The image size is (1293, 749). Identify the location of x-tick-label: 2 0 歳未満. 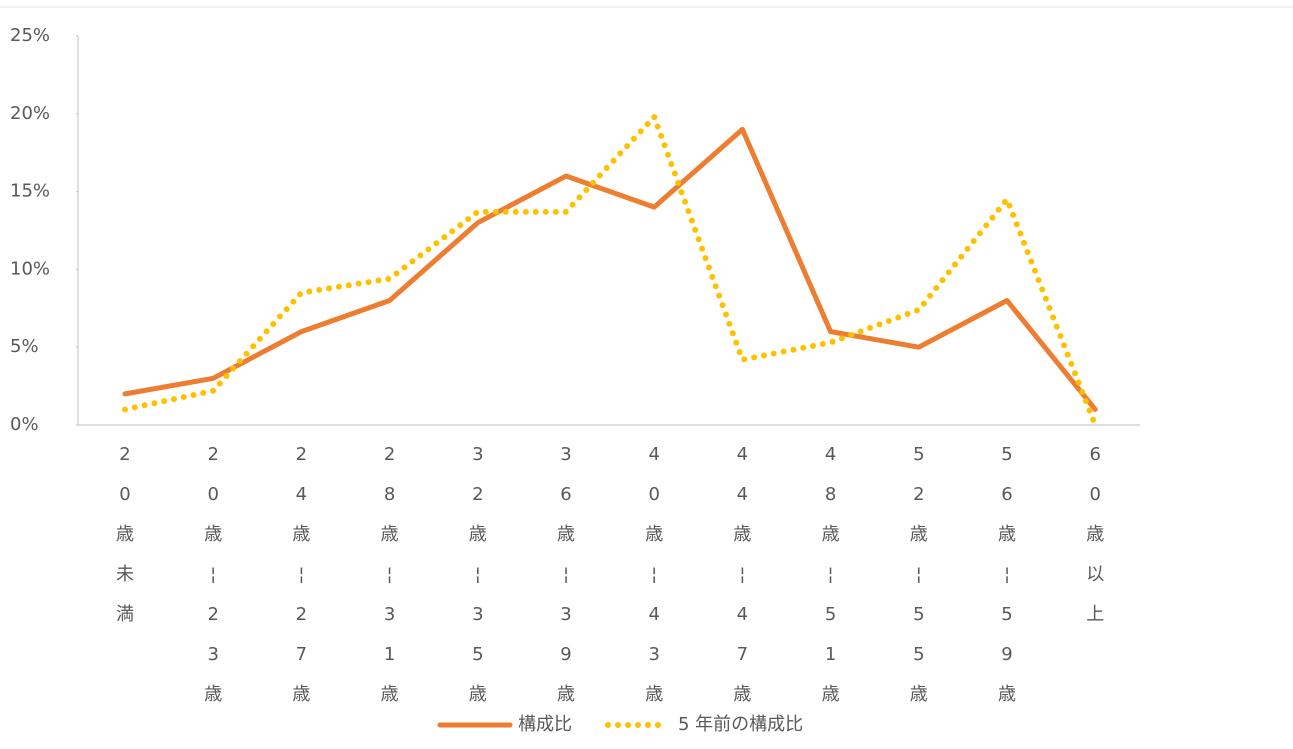
(125, 534).